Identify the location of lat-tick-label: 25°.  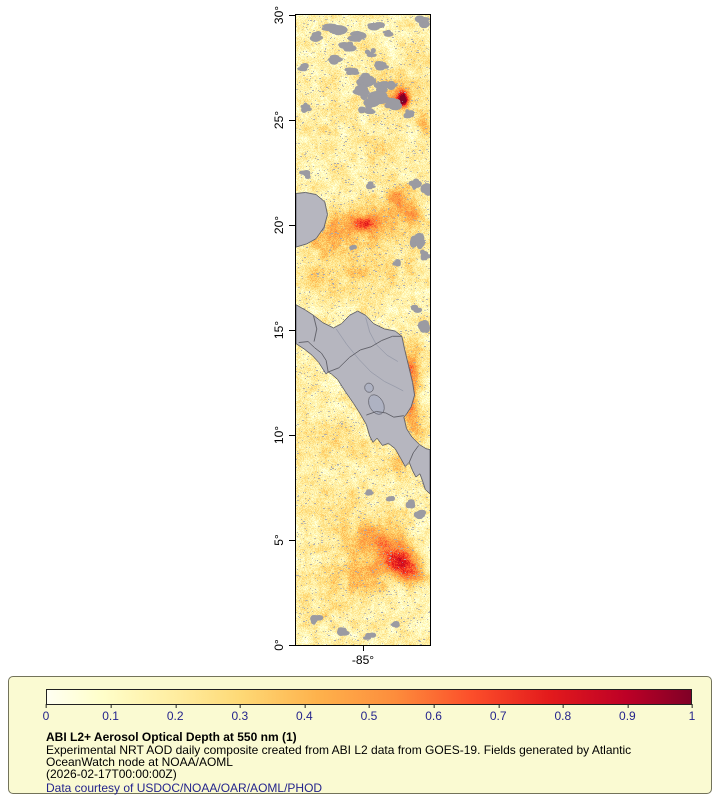
(279, 120).